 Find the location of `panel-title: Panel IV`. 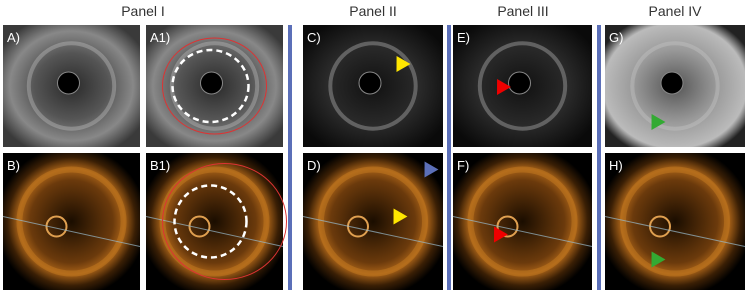

panel-title: Panel IV is located at coordinates (676, 11).